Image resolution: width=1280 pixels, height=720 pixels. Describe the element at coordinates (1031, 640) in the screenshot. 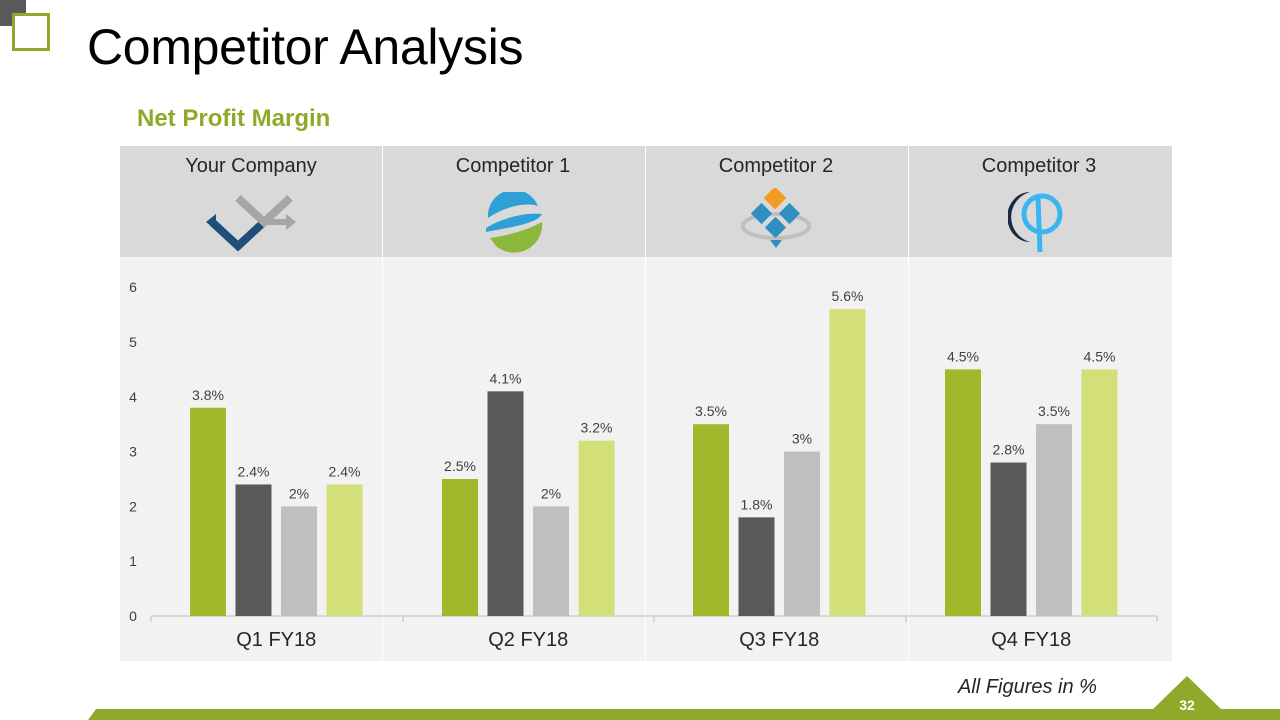

I see `x-tick-label: Q4 FY18` at that location.